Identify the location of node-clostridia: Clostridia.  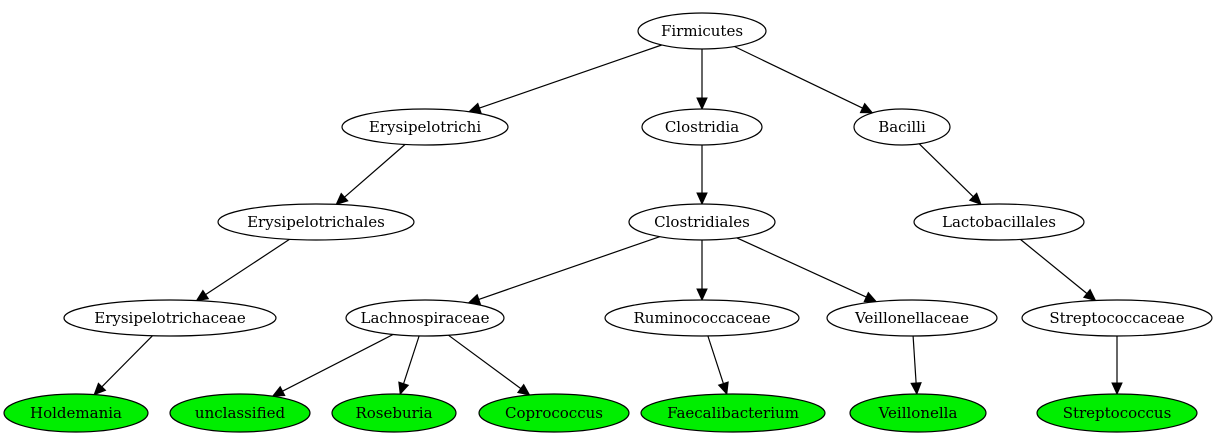
(702, 127).